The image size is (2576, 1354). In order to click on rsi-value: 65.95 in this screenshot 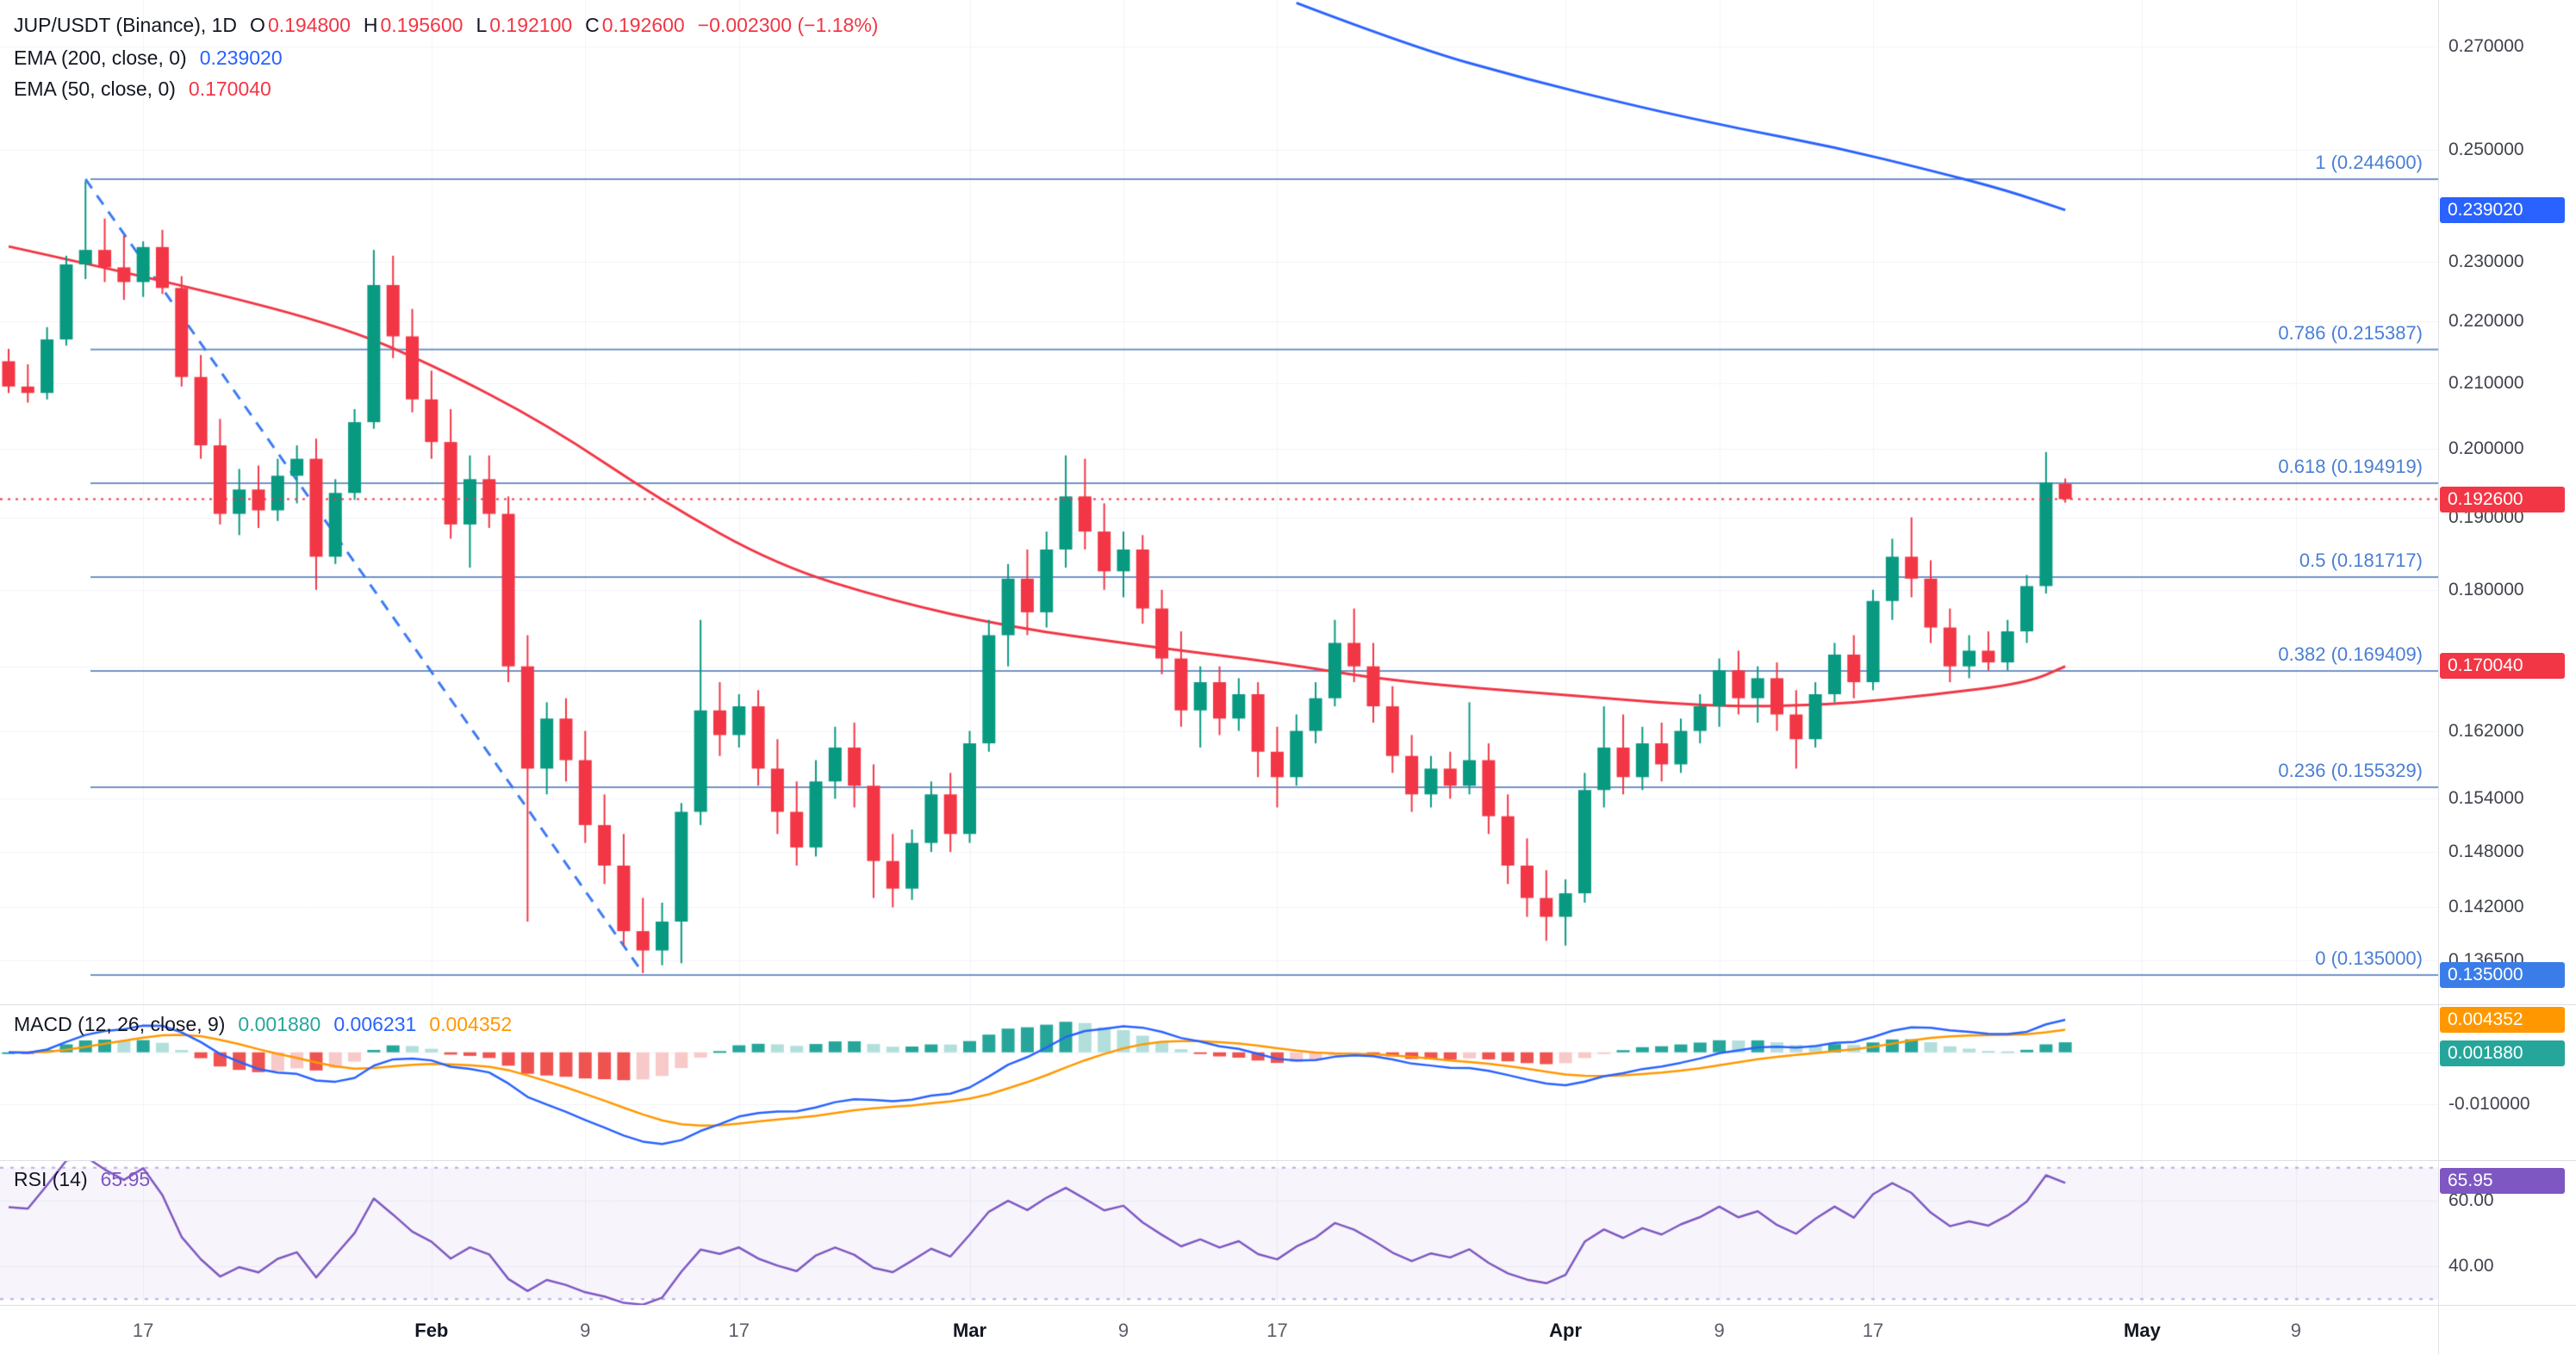, I will do `click(126, 1179)`.